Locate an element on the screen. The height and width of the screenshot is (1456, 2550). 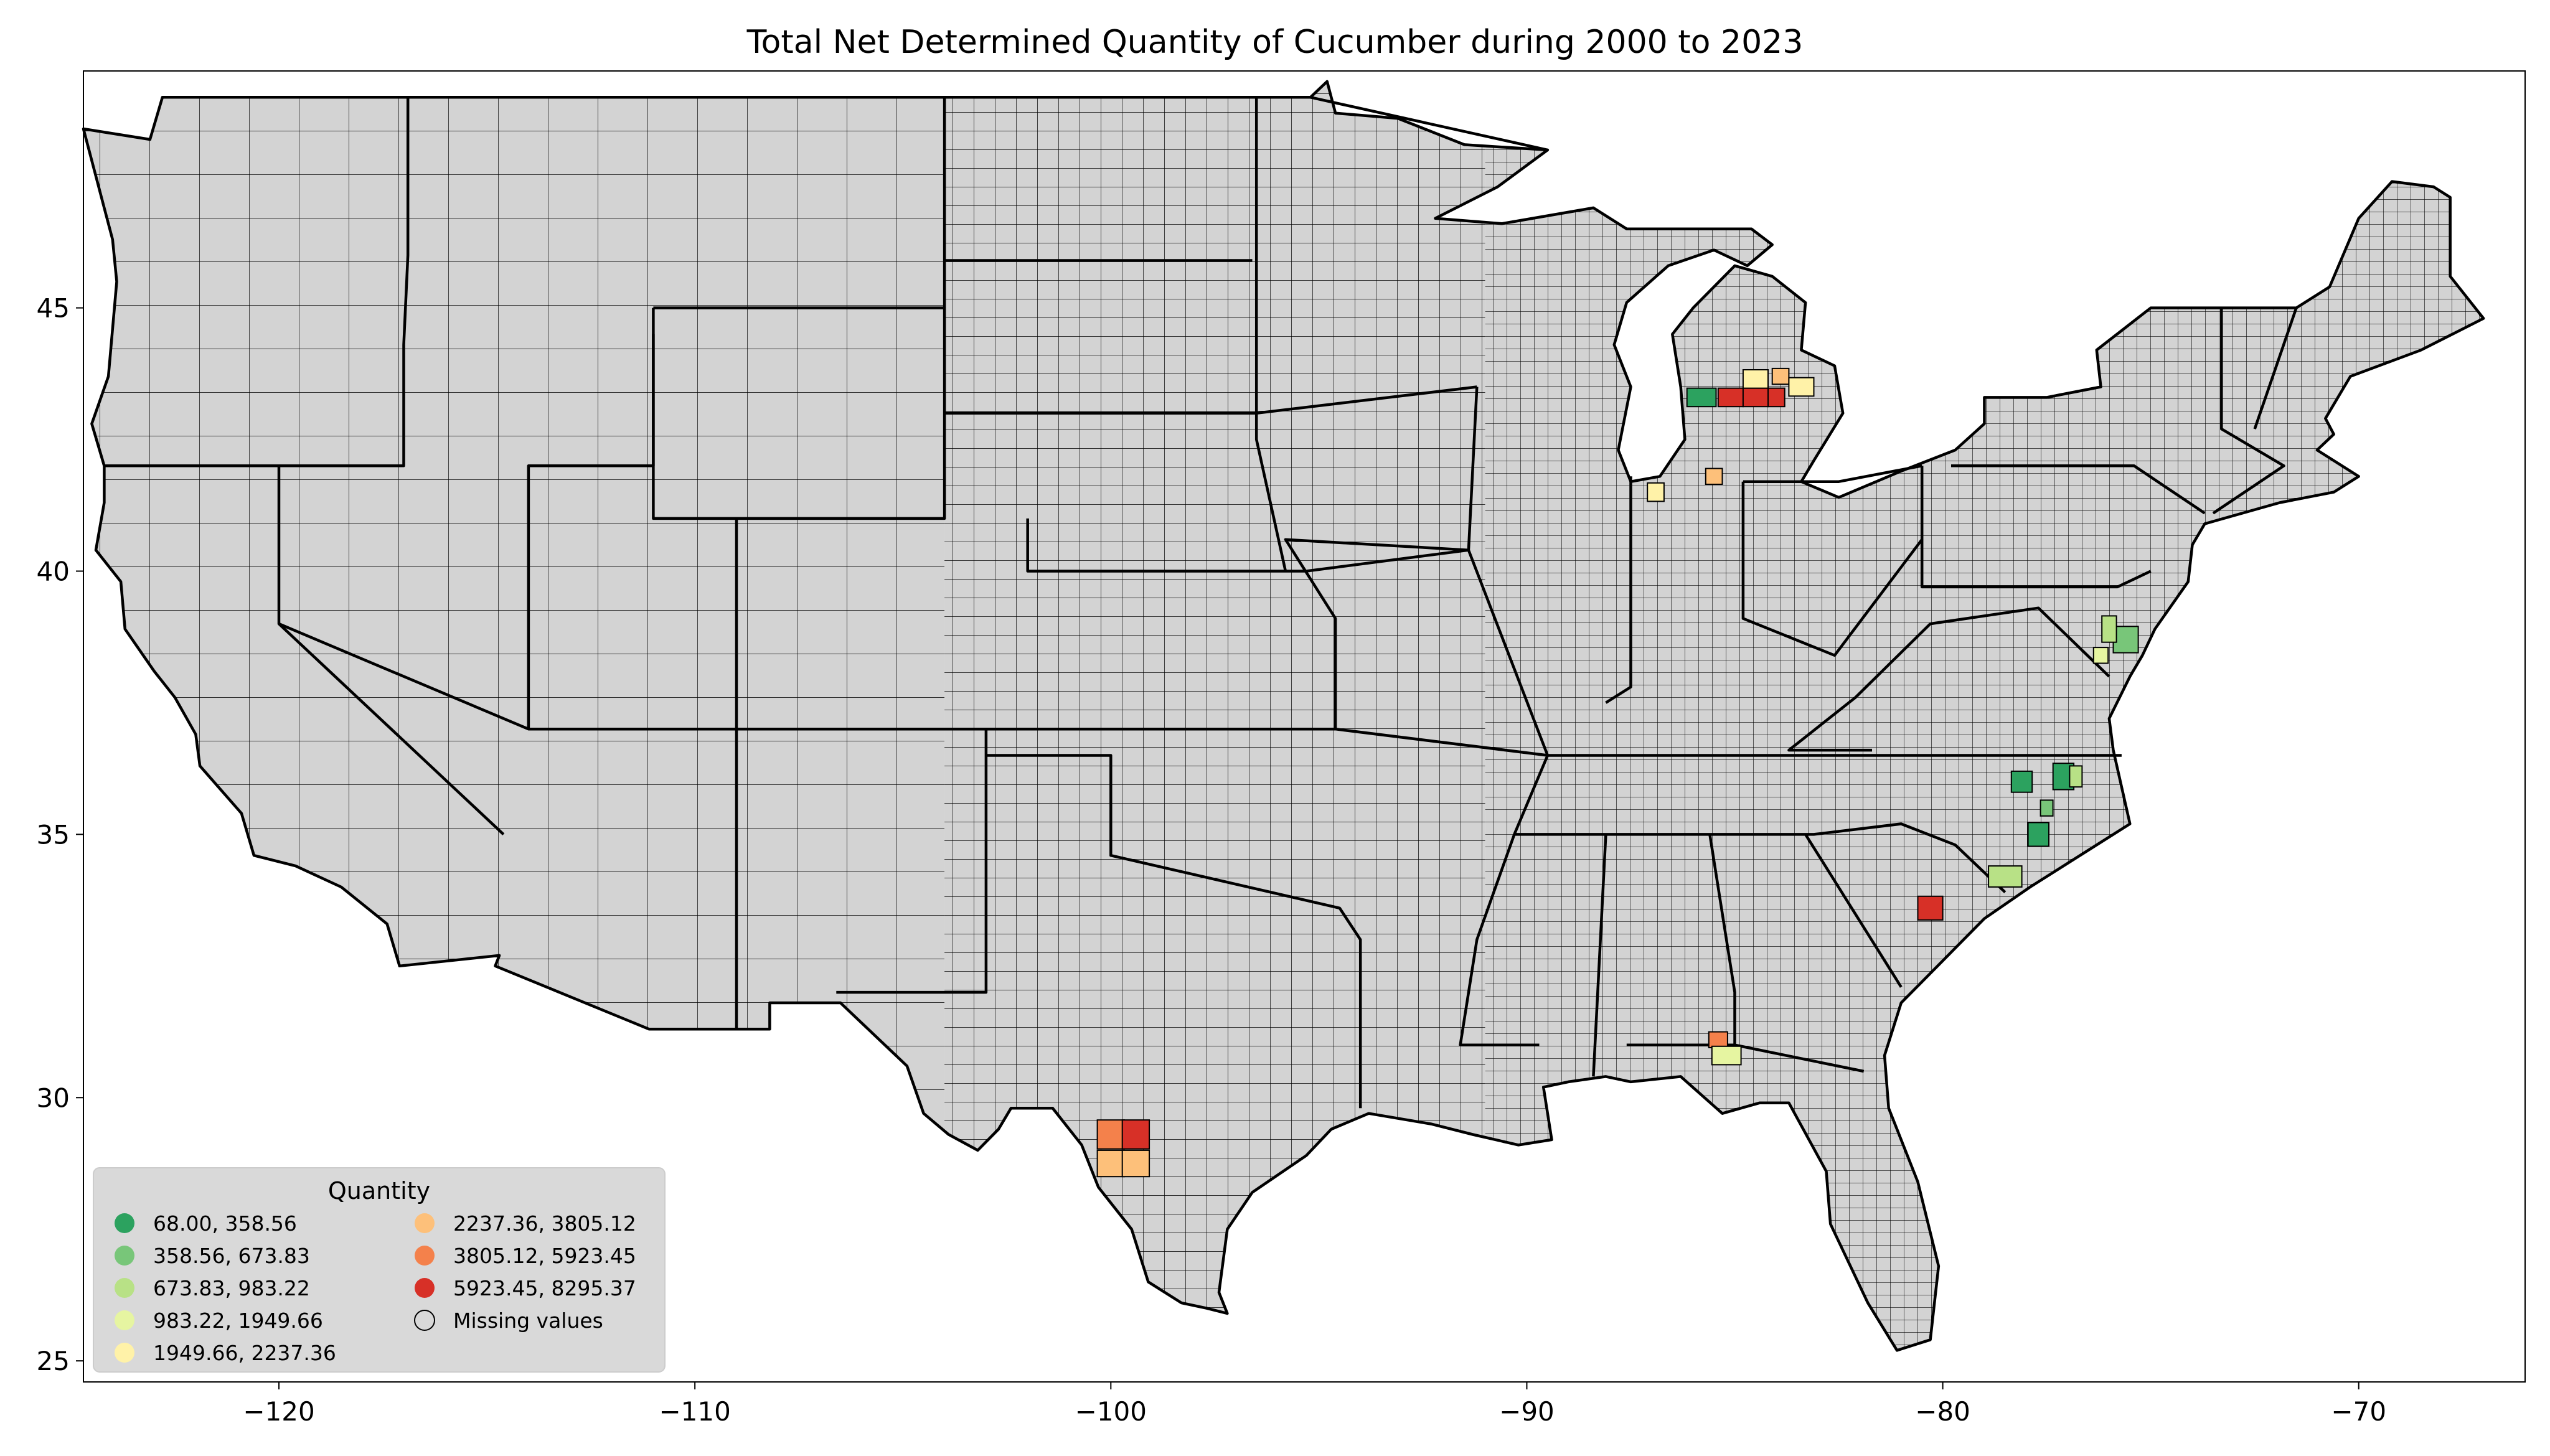
legend-label: 983.22, 1949.66 is located at coordinates (238, 1320).